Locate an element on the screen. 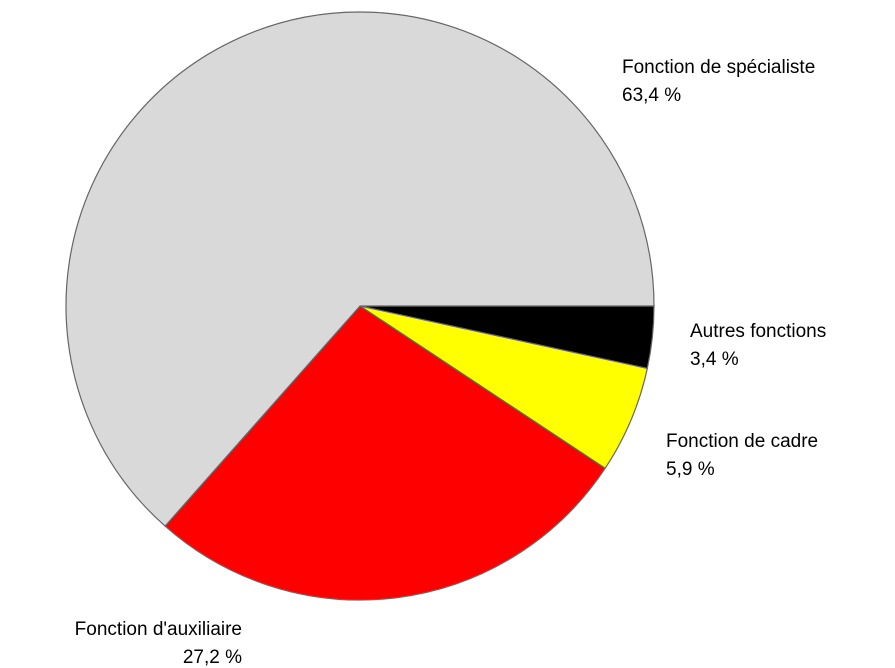  slice-value: 3,4 % is located at coordinates (714, 359).